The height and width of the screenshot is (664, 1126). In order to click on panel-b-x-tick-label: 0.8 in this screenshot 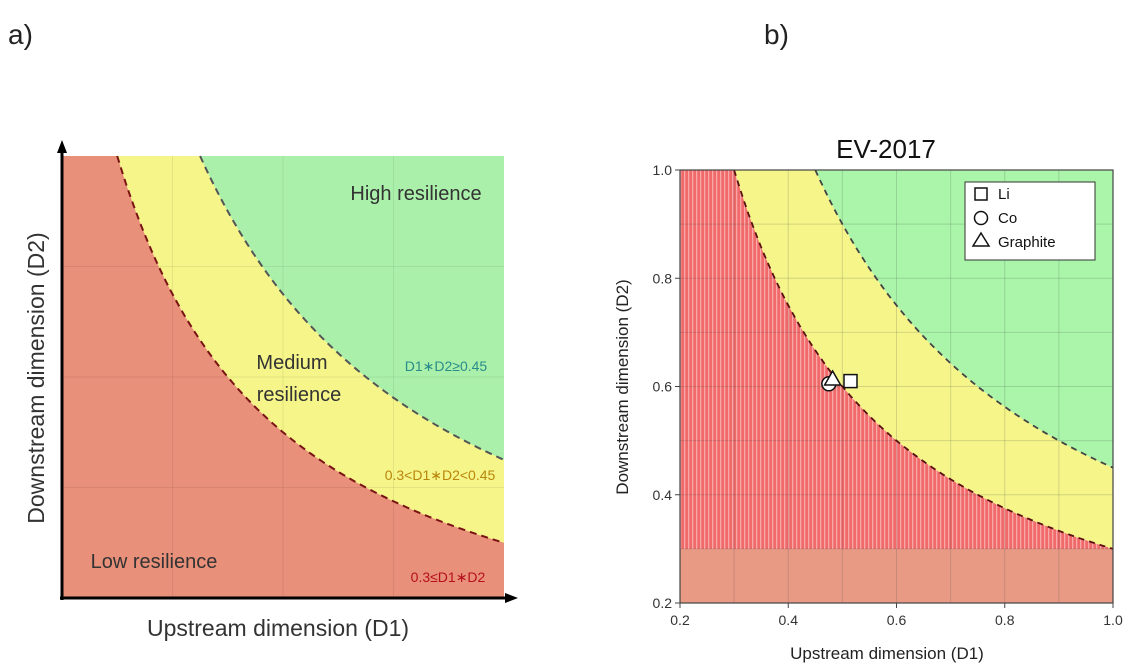, I will do `click(1005, 620)`.